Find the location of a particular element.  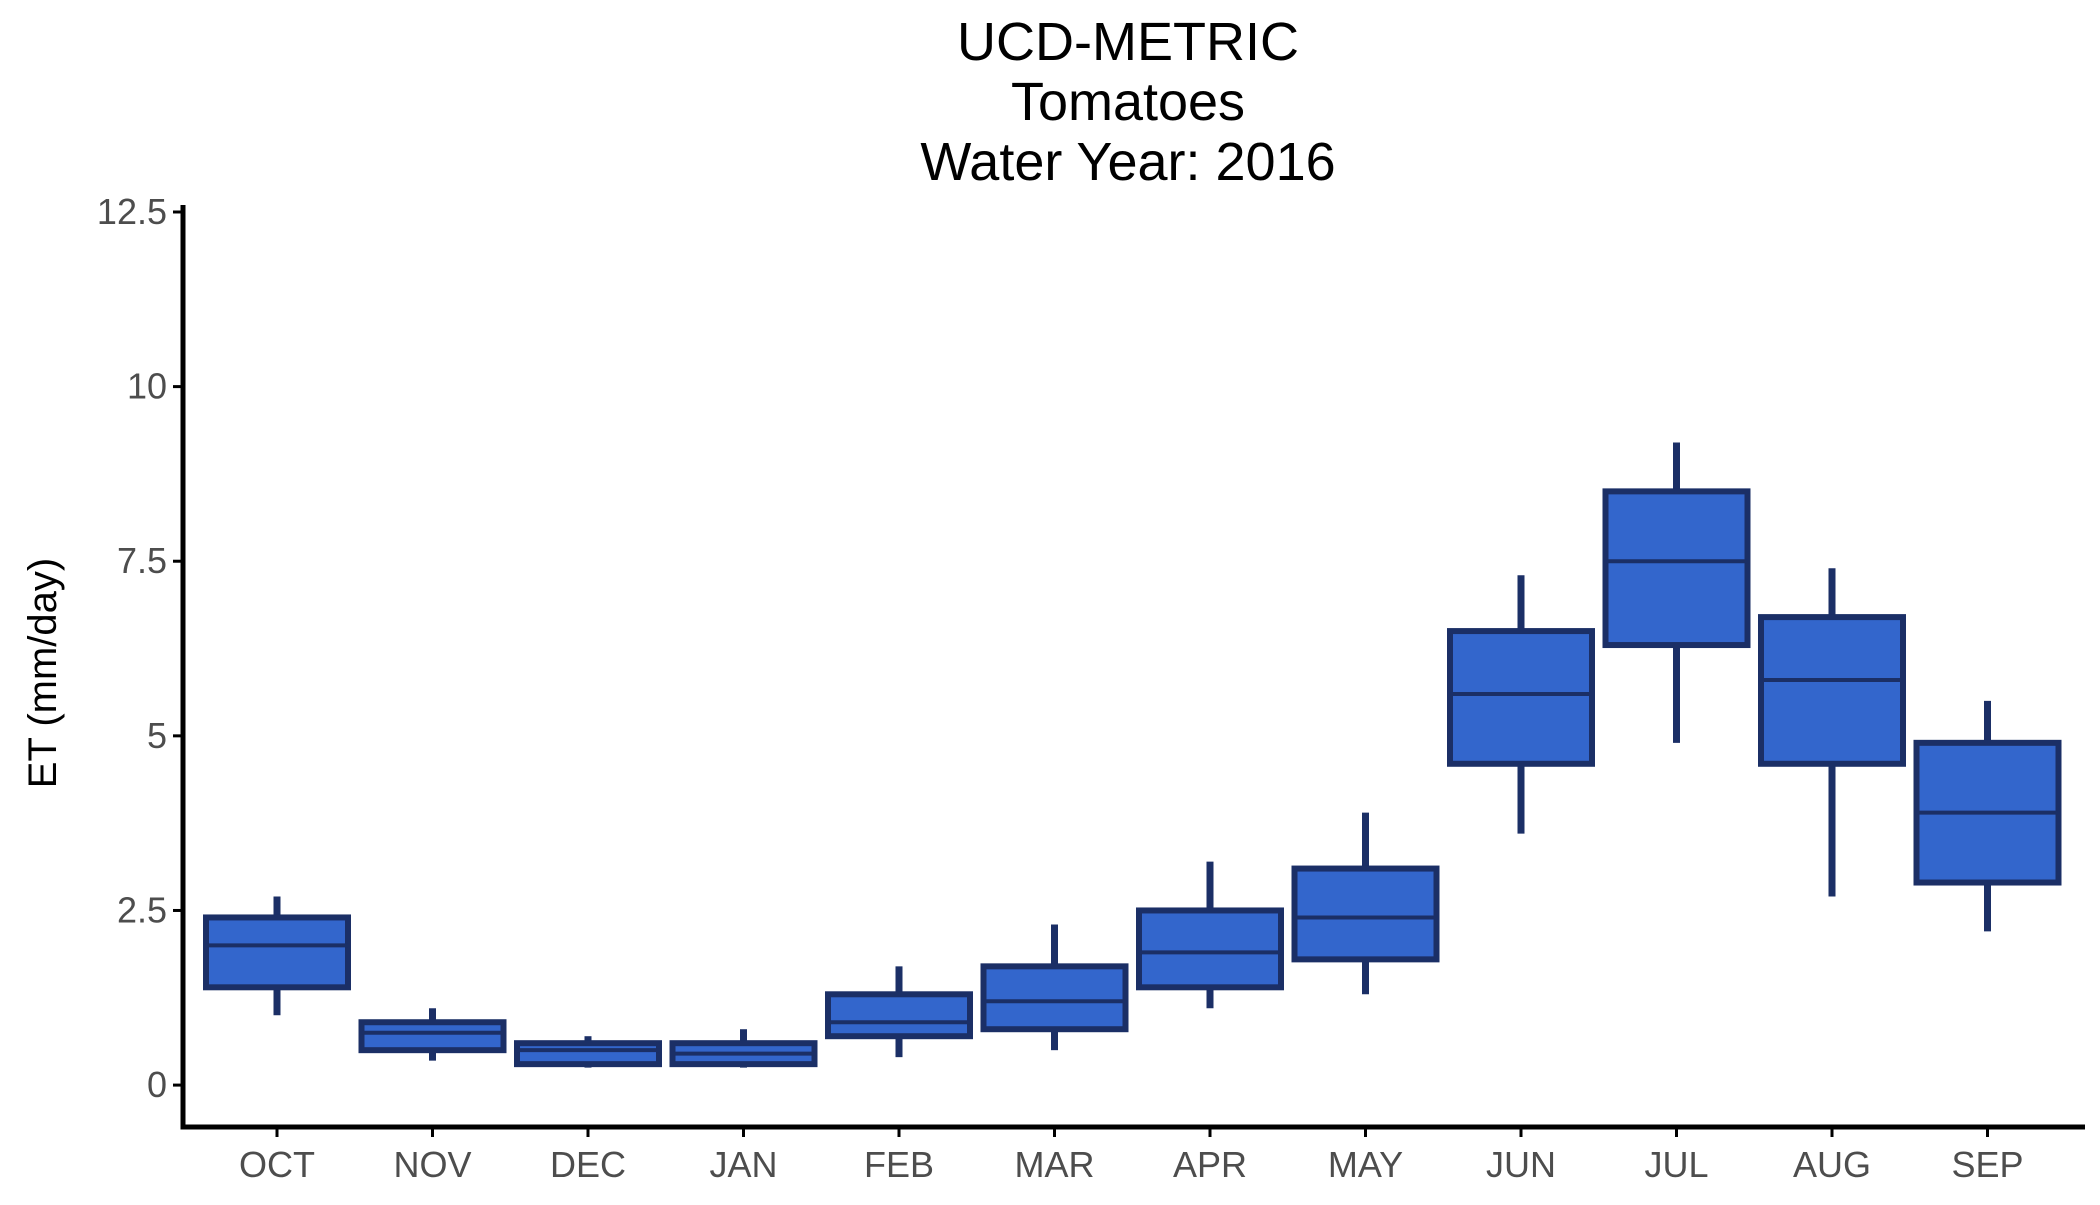

box-mar is located at coordinates (1054, 987).